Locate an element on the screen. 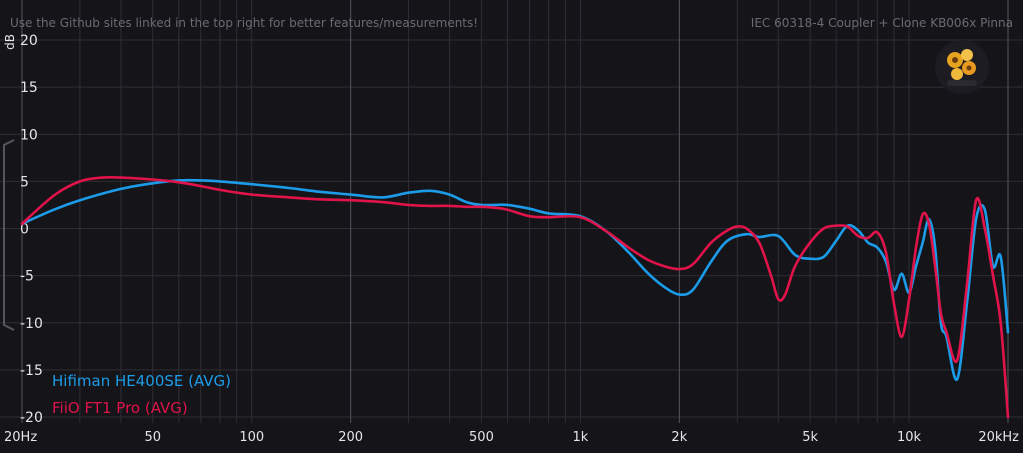 The width and height of the screenshot is (1023, 453). x-tick-label: 50 is located at coordinates (153, 437).